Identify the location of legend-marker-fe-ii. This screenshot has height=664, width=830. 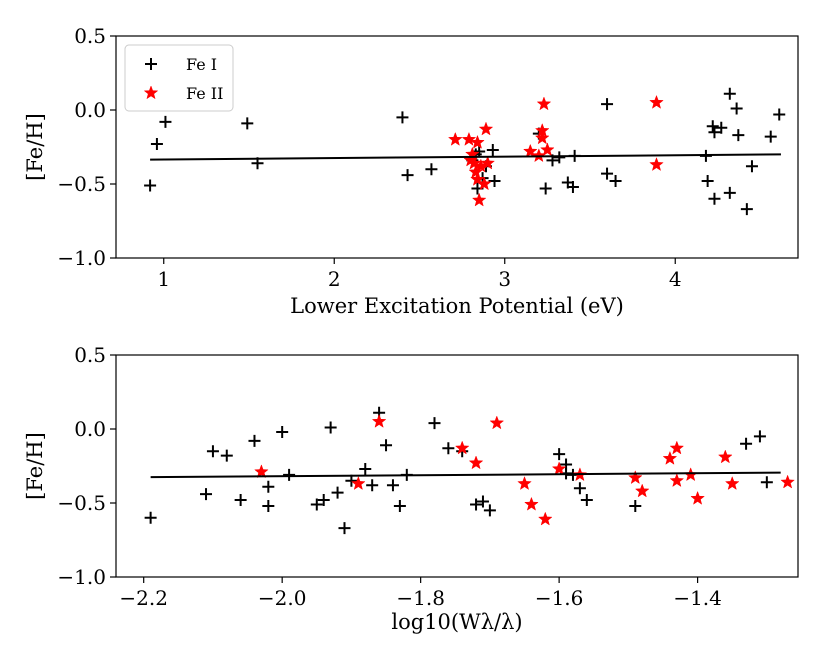
(151, 92).